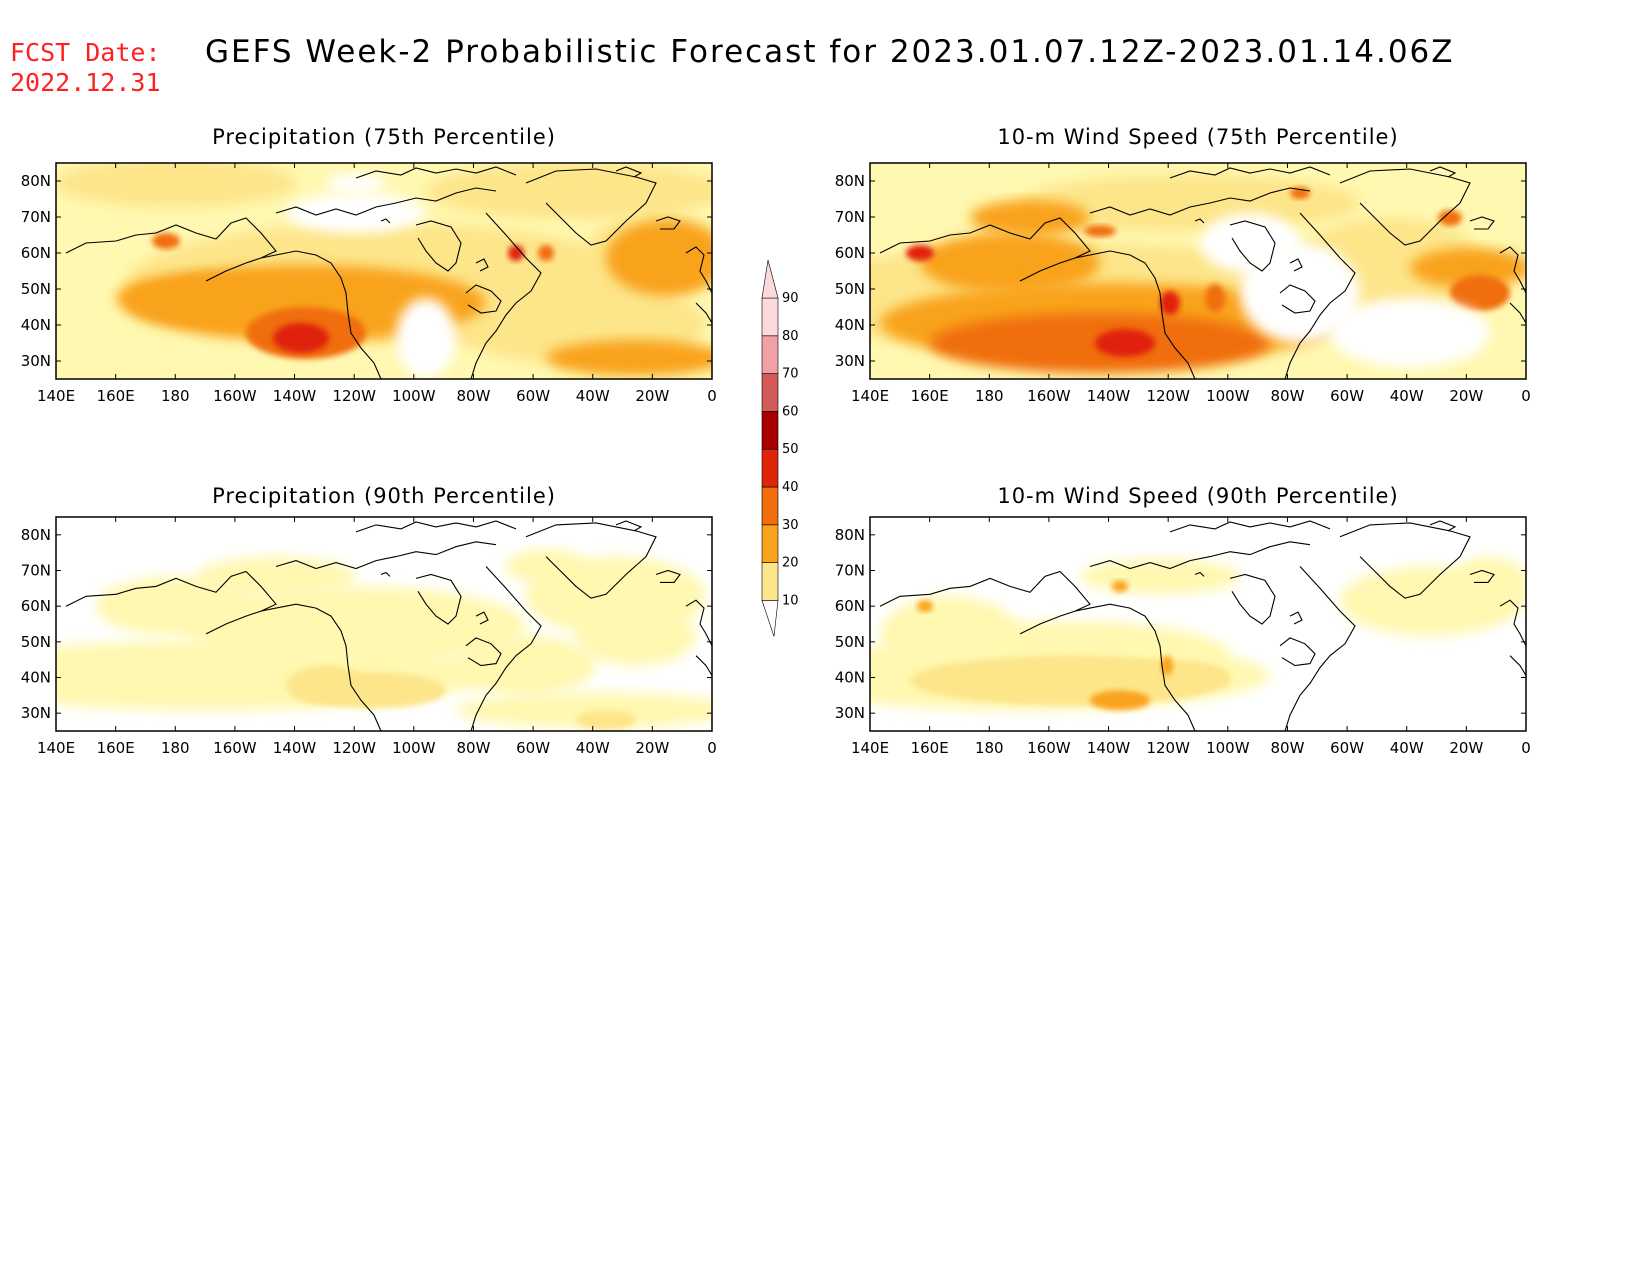  I want to click on colorbar-label: 10, so click(790, 600).